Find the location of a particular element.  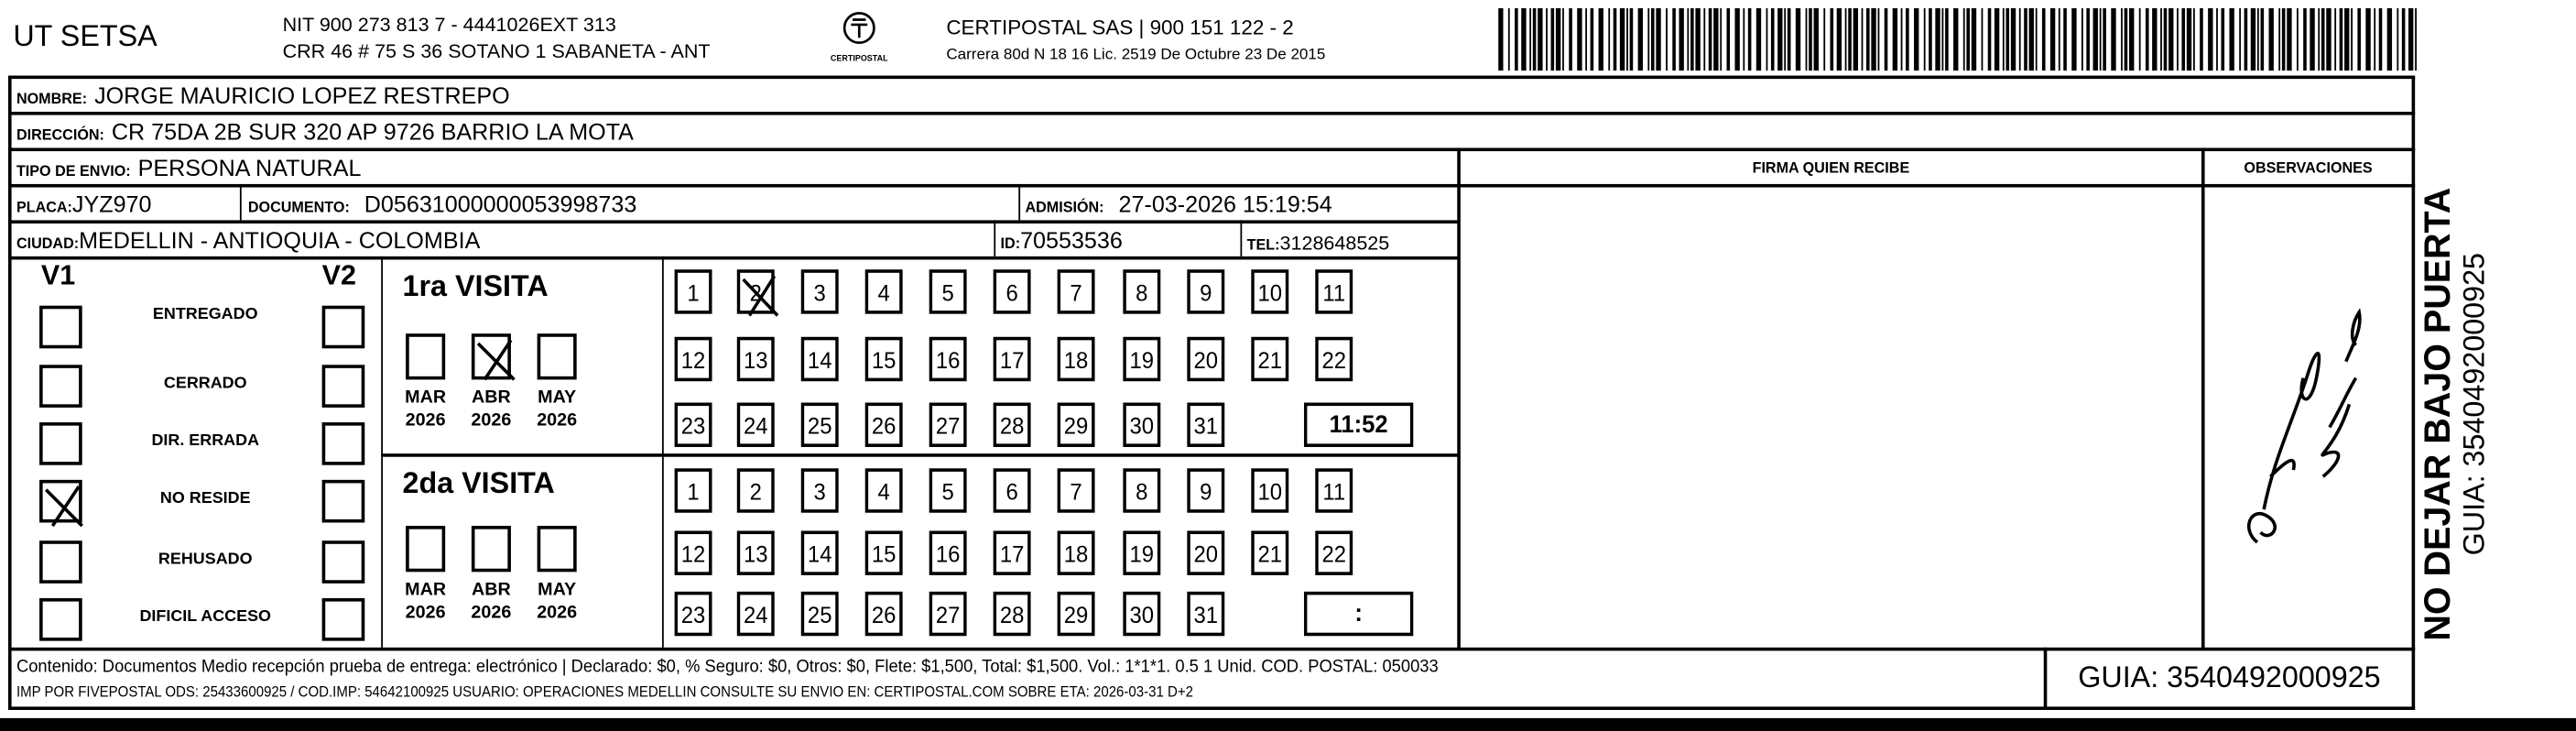

time-box: 11:52 is located at coordinates (1358, 424).